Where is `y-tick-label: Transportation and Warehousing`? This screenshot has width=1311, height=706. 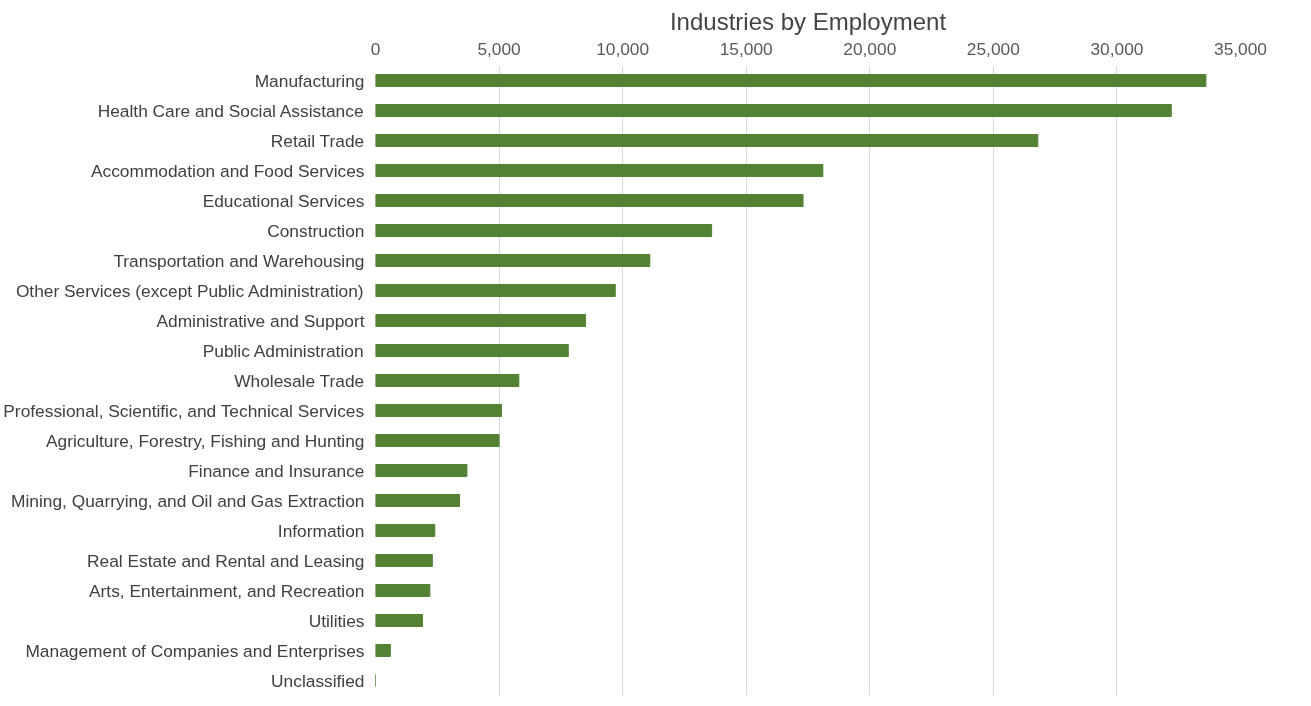
y-tick-label: Transportation and Warehousing is located at coordinates (239, 260).